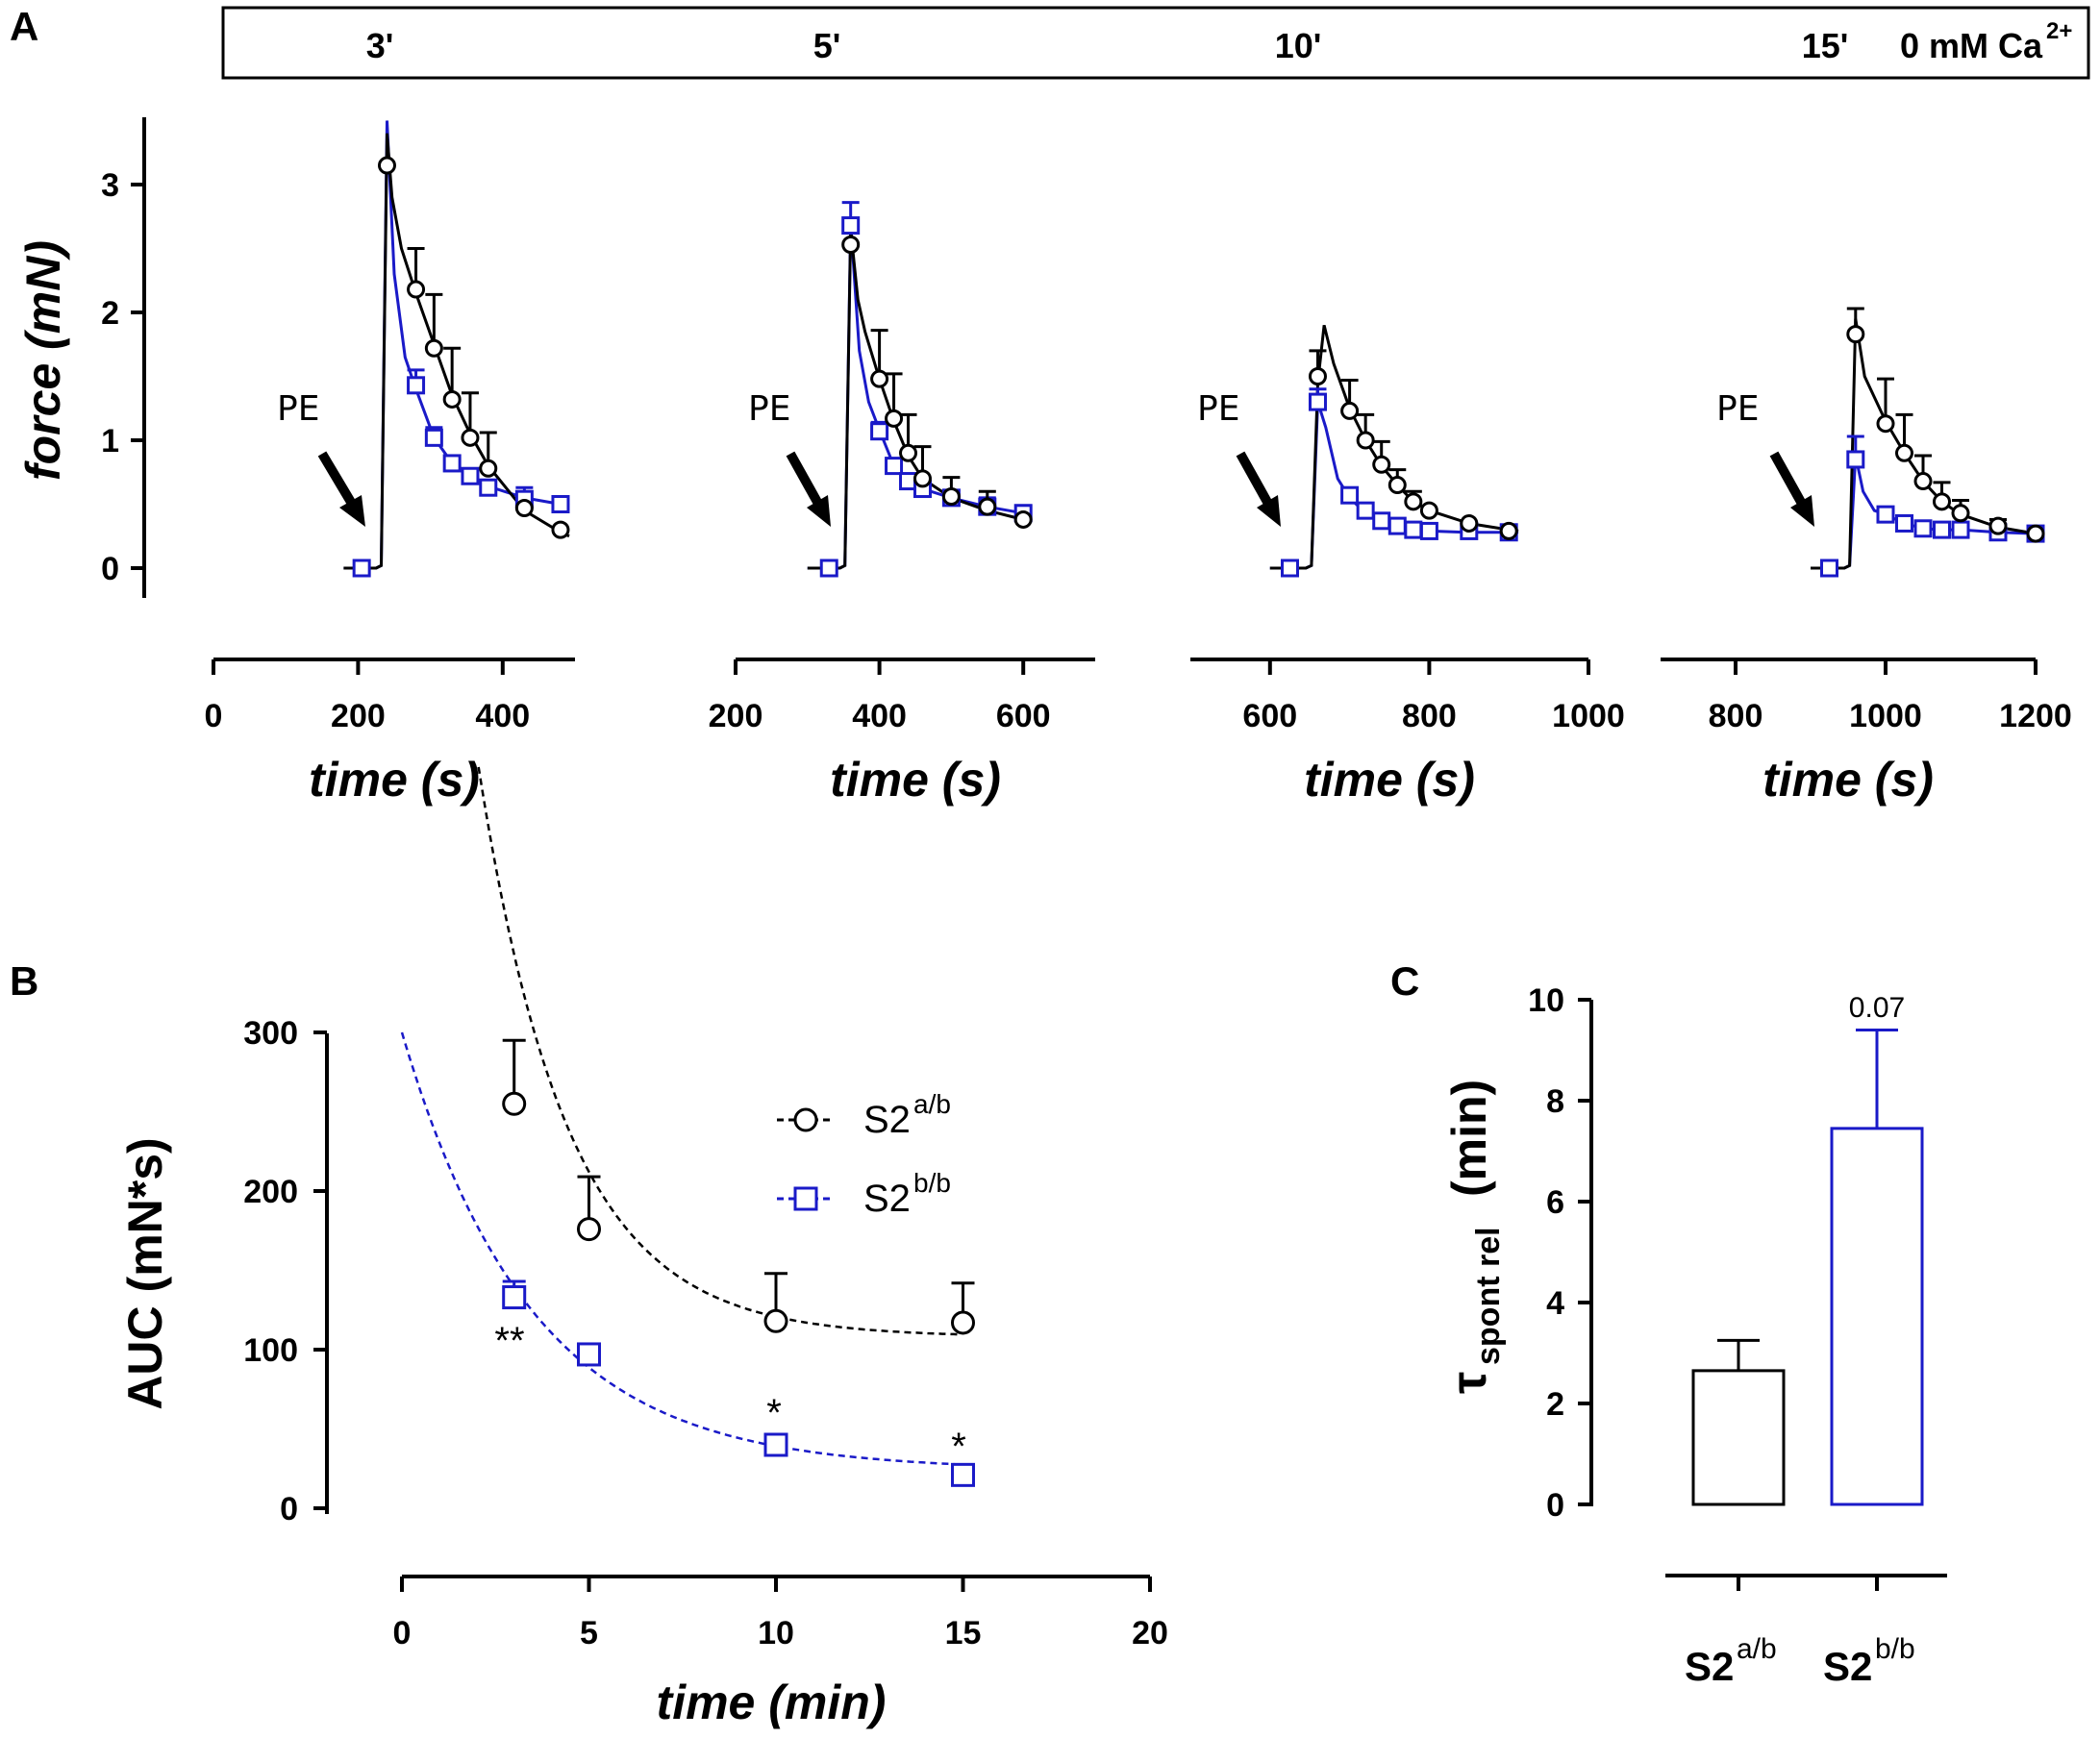 Image resolution: width=2100 pixels, height=1738 pixels. I want to click on a-xtick-label: 200, so click(736, 716).